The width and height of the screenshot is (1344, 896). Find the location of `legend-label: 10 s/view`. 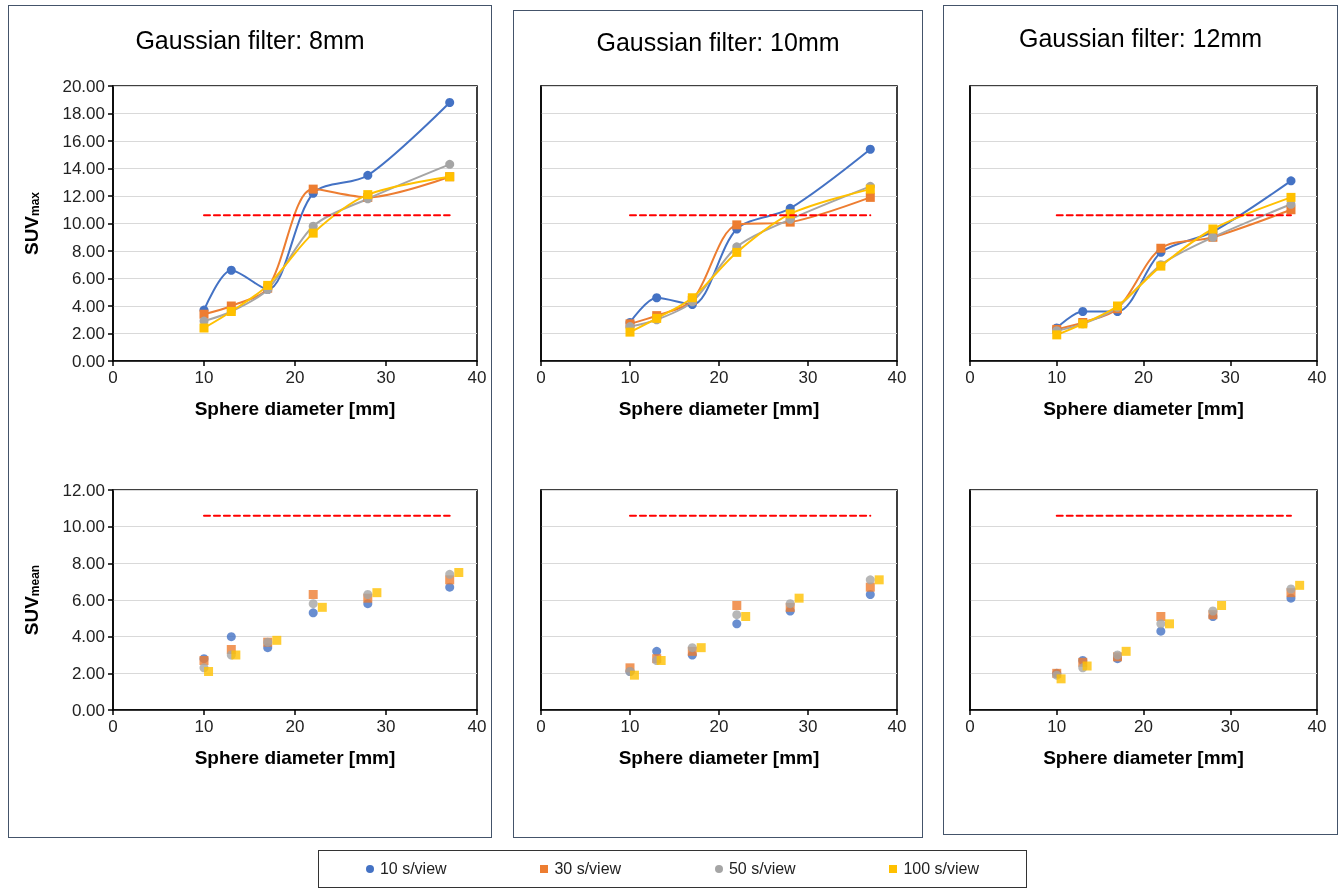

legend-label: 10 s/view is located at coordinates (413, 869).